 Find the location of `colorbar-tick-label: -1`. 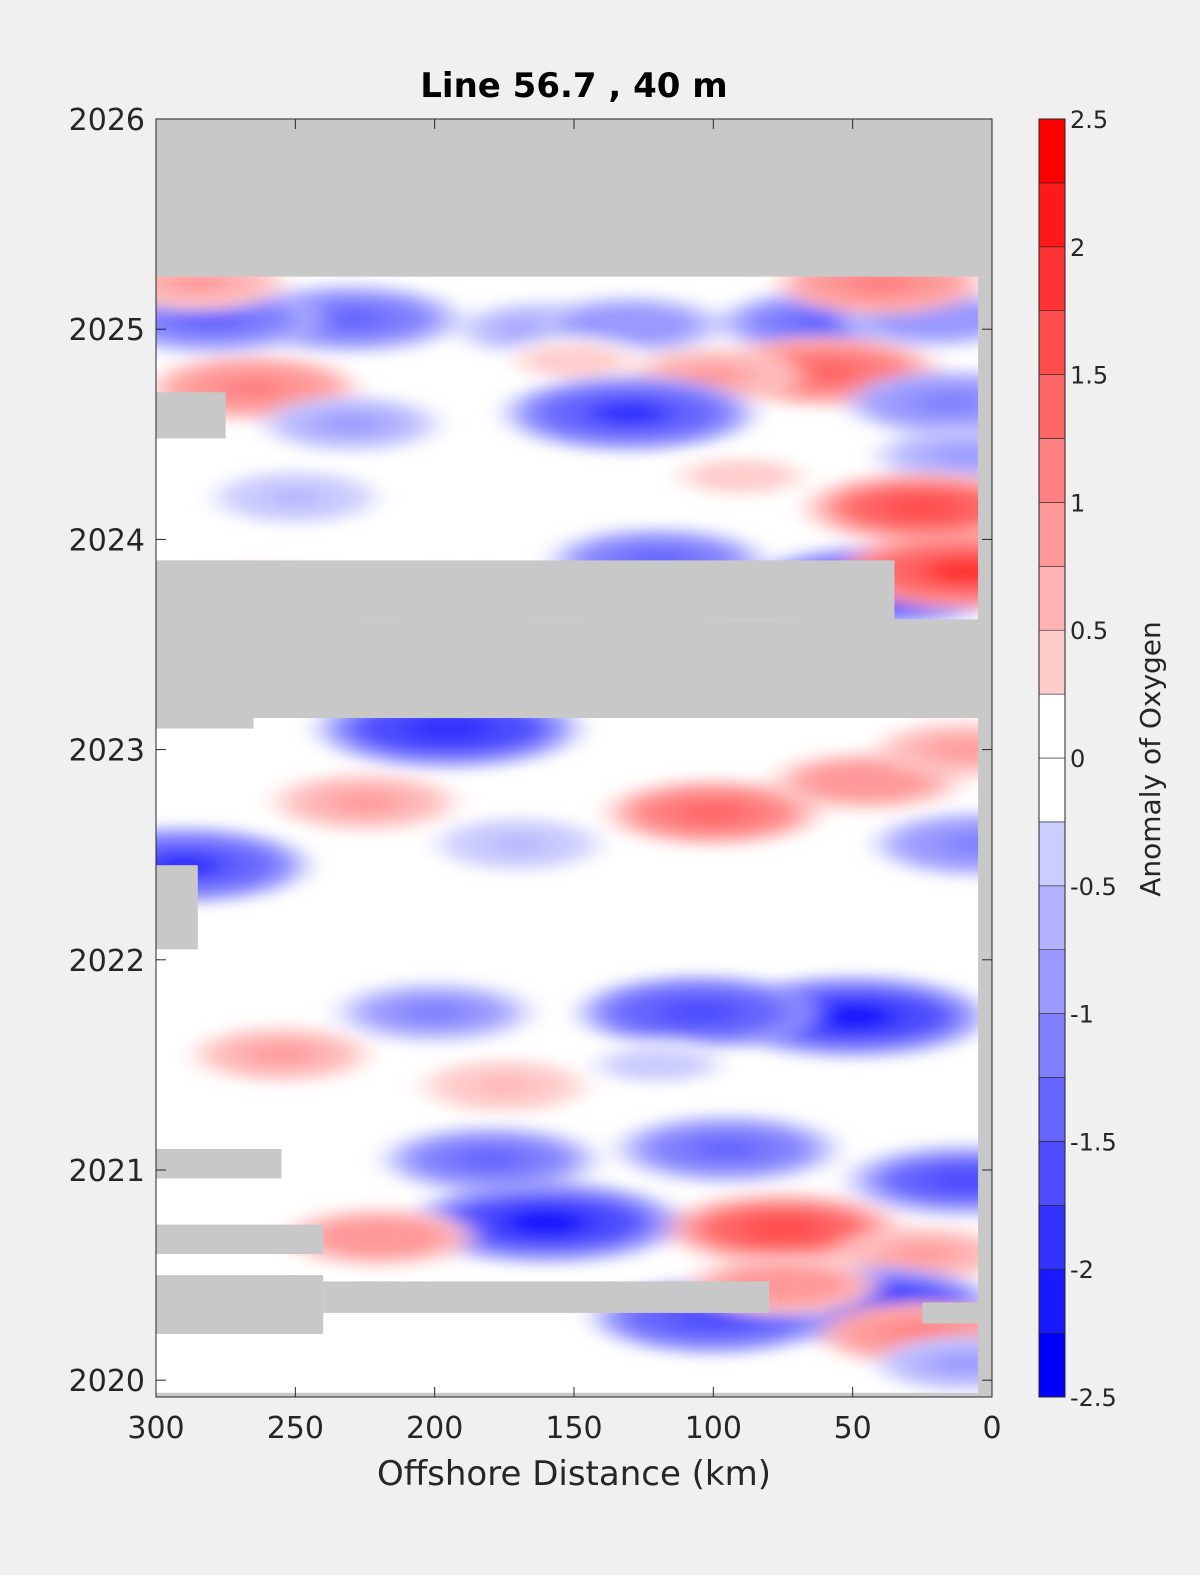

colorbar-tick-label: -1 is located at coordinates (1082, 1015).